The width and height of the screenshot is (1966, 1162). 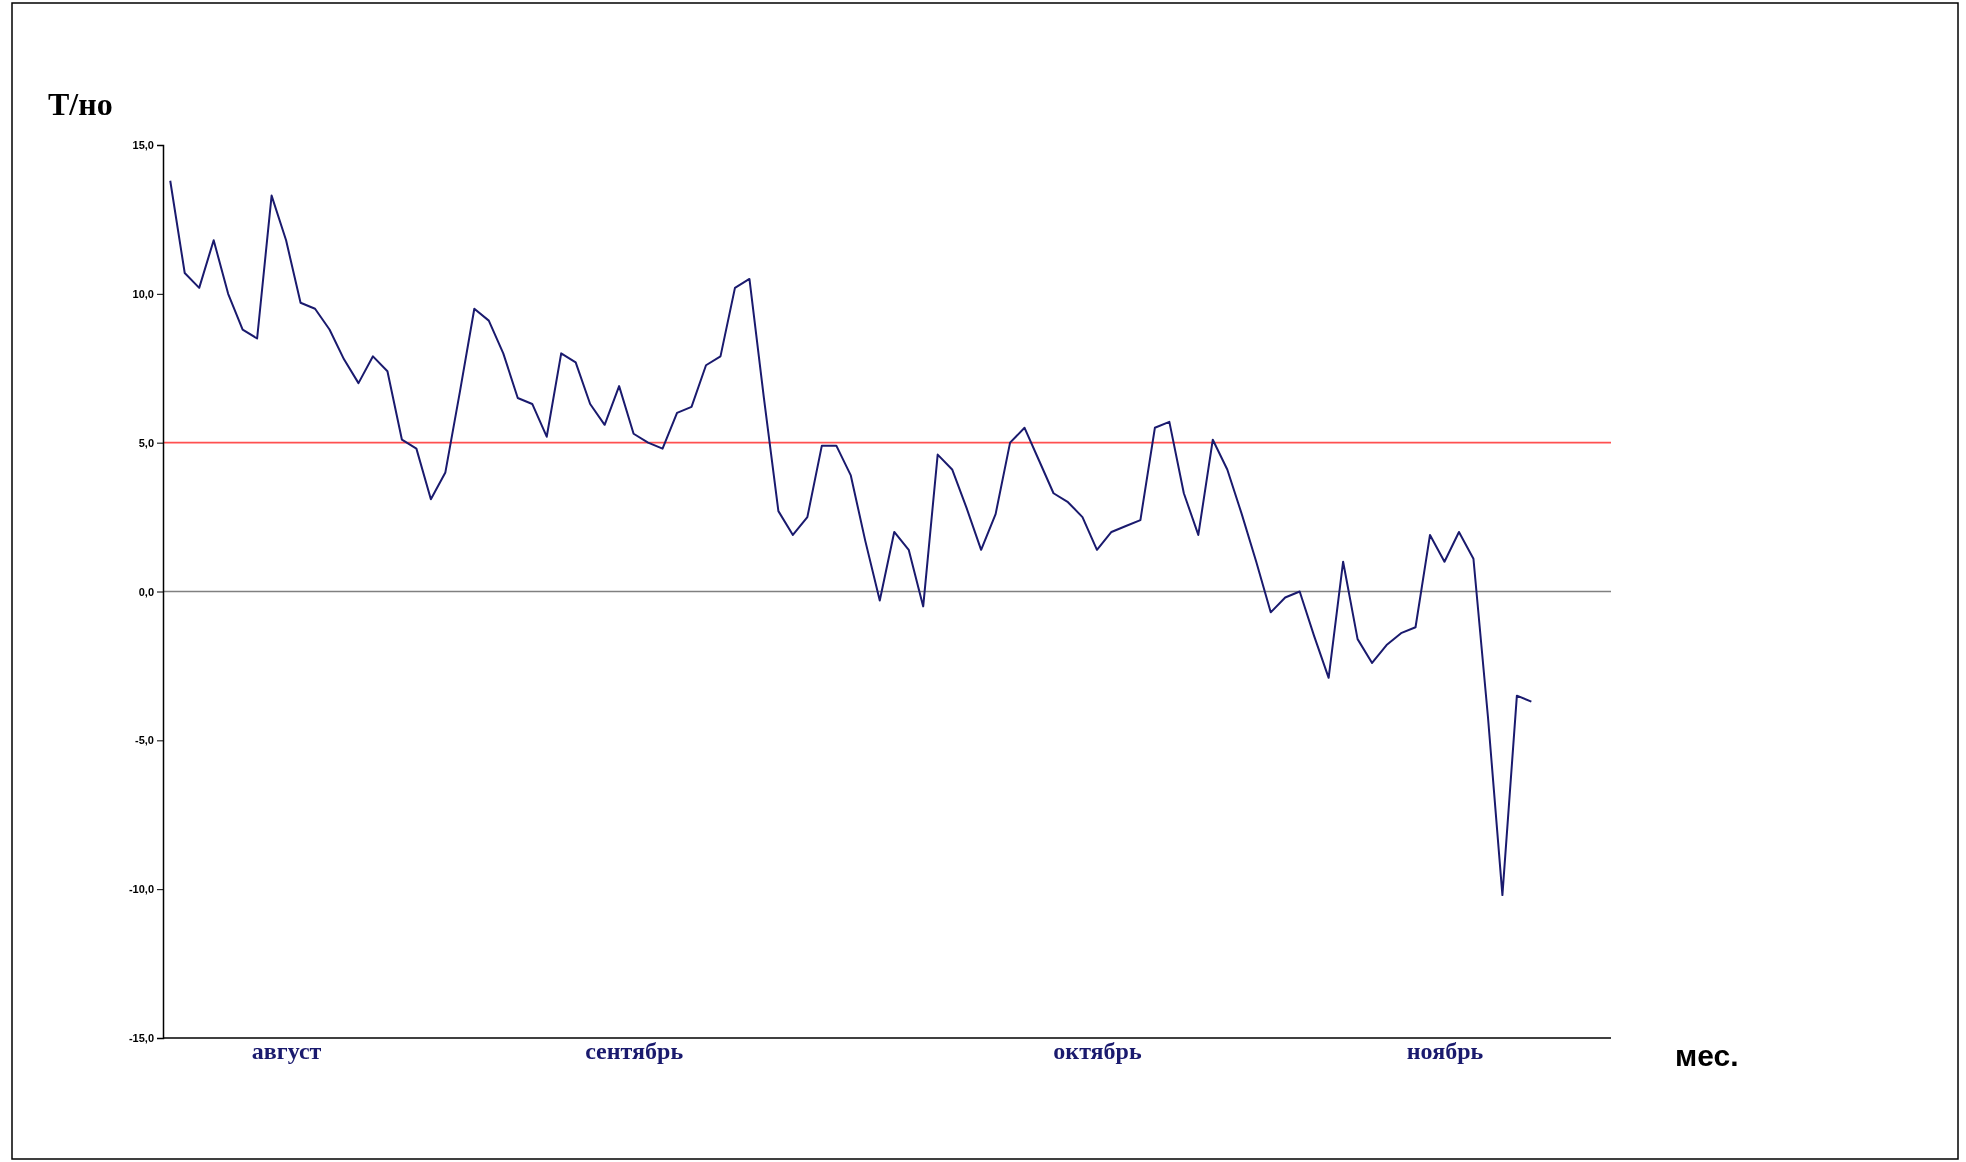 What do you see at coordinates (1097, 1051) in the screenshot?
I see `x-tick-label: октябрь` at bounding box center [1097, 1051].